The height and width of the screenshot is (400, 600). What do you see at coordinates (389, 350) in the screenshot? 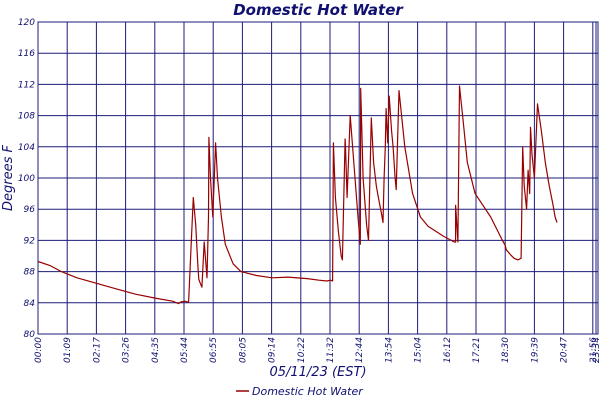
I see `x-tick-label: 13:54` at bounding box center [389, 350].